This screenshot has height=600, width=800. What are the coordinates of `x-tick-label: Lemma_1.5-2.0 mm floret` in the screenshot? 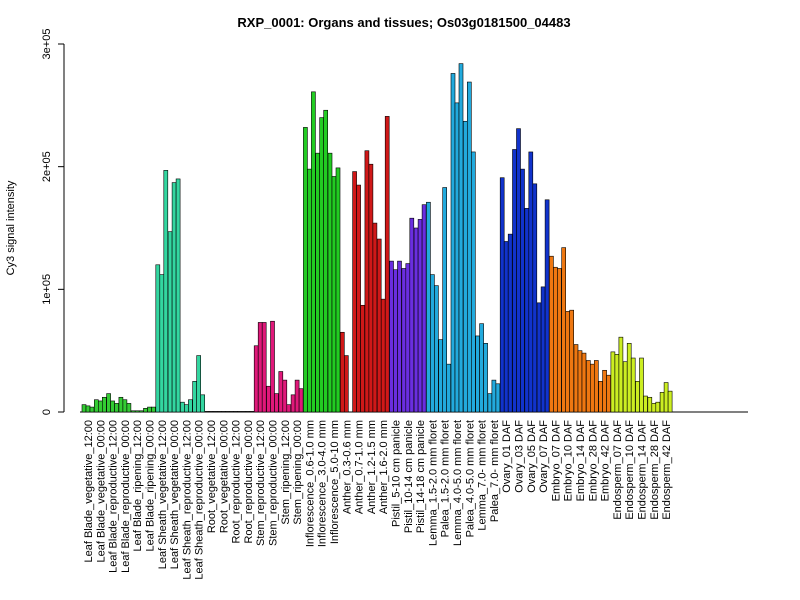 It's located at (433, 483).